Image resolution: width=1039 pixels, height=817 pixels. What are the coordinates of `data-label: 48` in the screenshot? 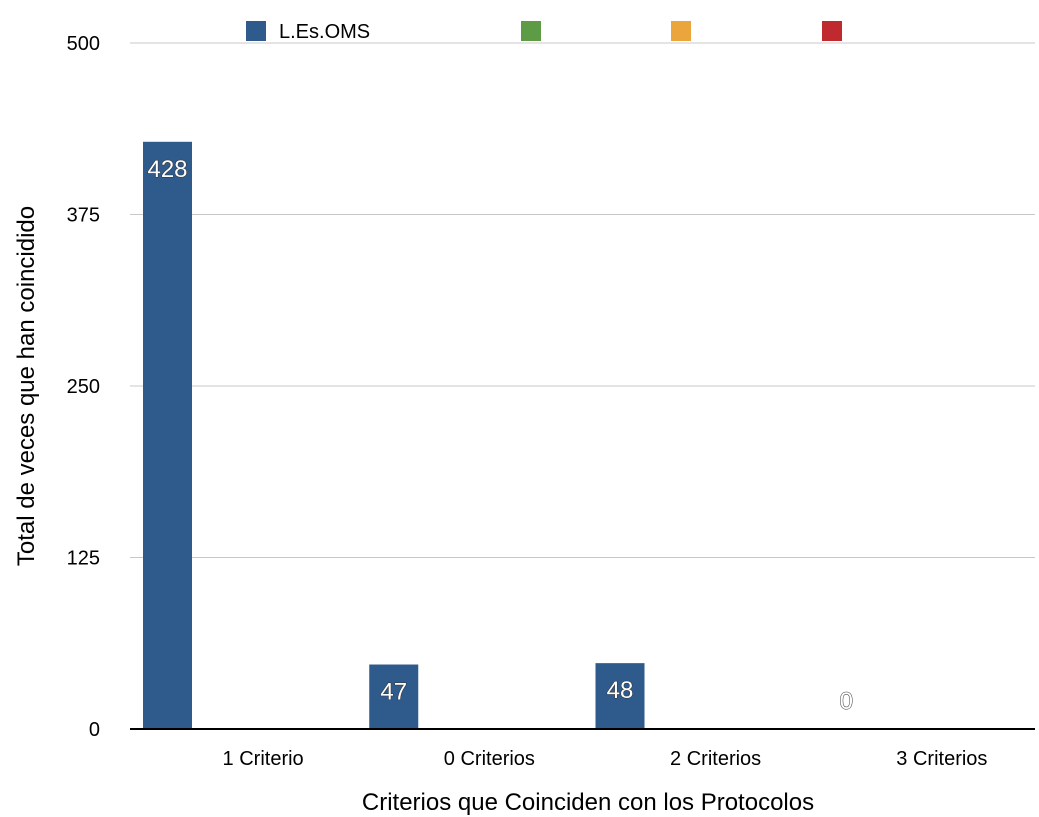 It's located at (620, 690).